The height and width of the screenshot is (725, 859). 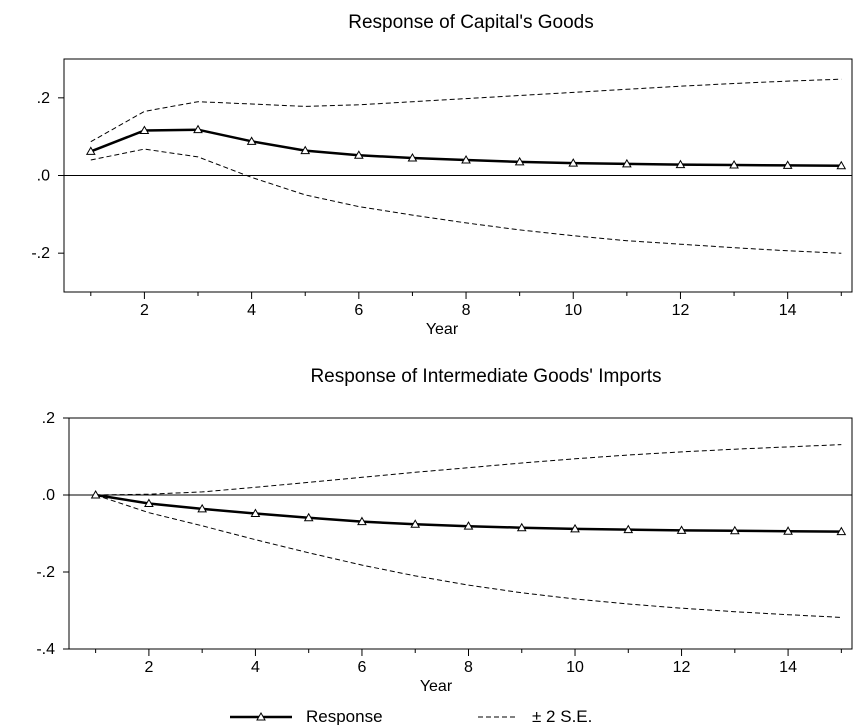 I want to click on chart-title: Response of Capital's Goods, so click(x=471, y=22).